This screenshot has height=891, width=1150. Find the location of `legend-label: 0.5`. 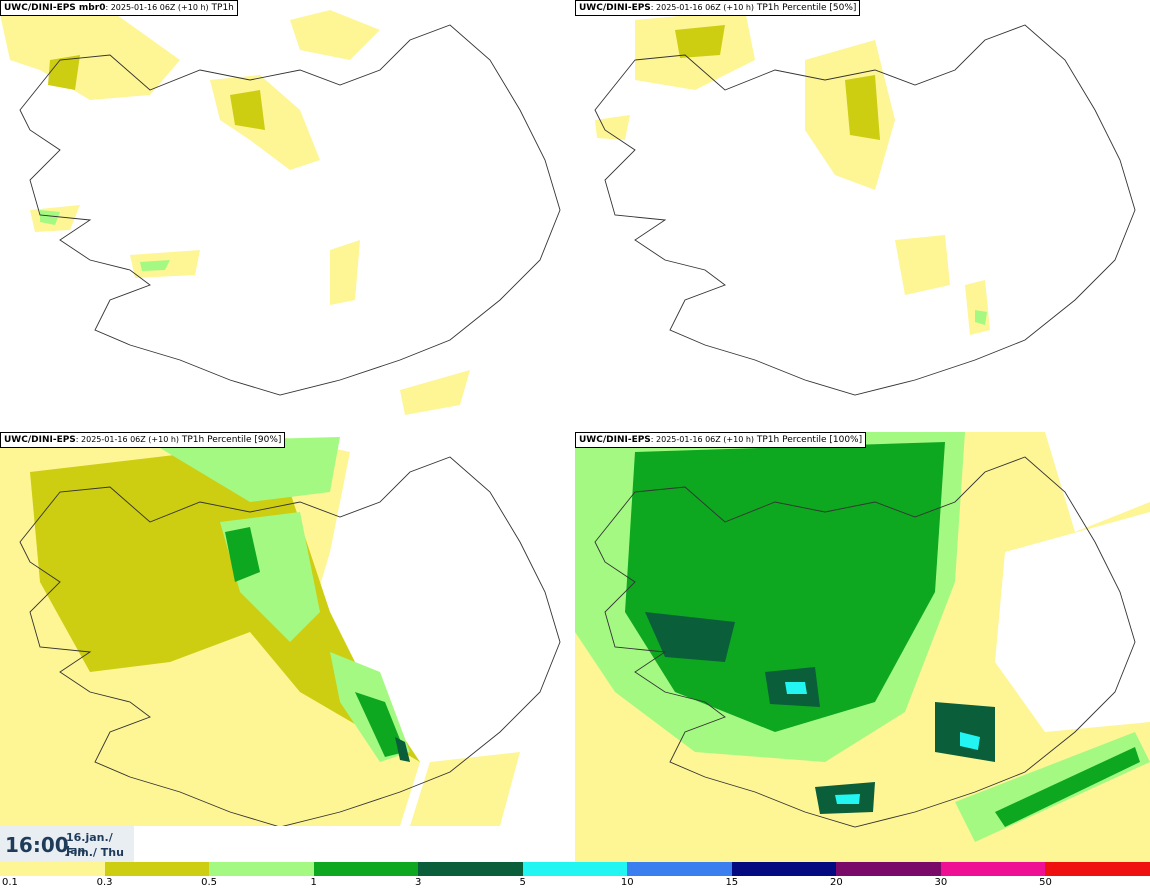

legend-label: 0.5 is located at coordinates (209, 882).